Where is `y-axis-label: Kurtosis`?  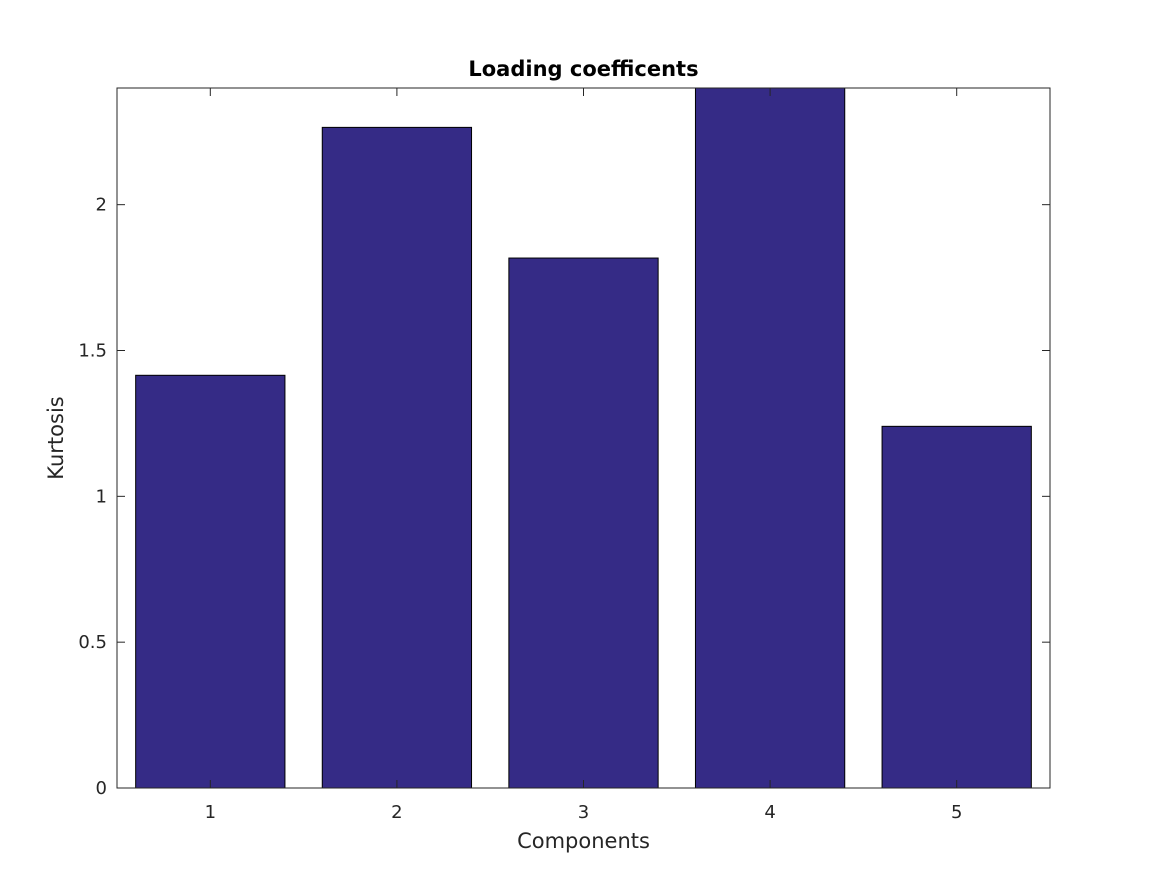
y-axis-label: Kurtosis is located at coordinates (56, 437).